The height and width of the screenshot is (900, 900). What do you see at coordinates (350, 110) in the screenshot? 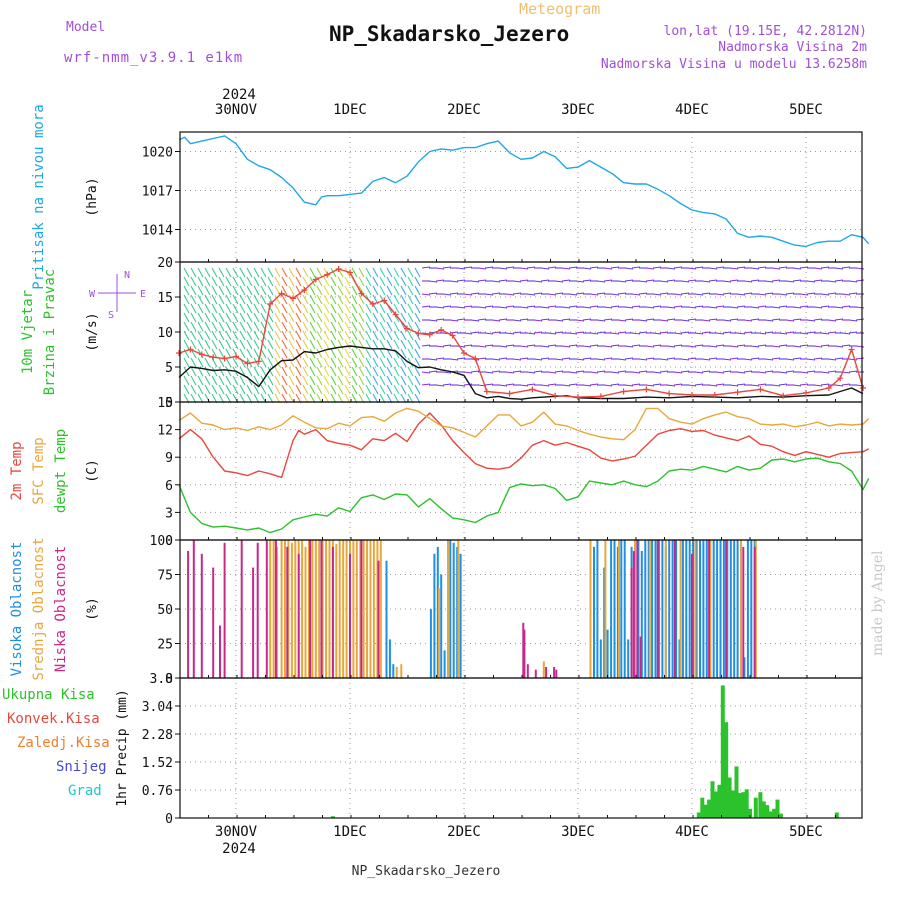
I see `day-label-1dec-top: 1DEC` at bounding box center [350, 110].